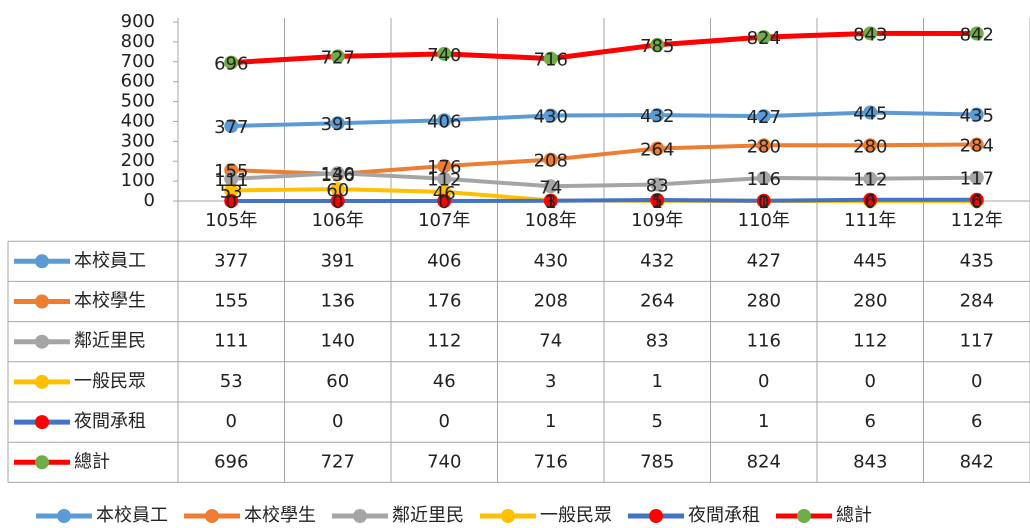 The image size is (1030, 528). I want to click on y-tick-label: 100, so click(138, 180).